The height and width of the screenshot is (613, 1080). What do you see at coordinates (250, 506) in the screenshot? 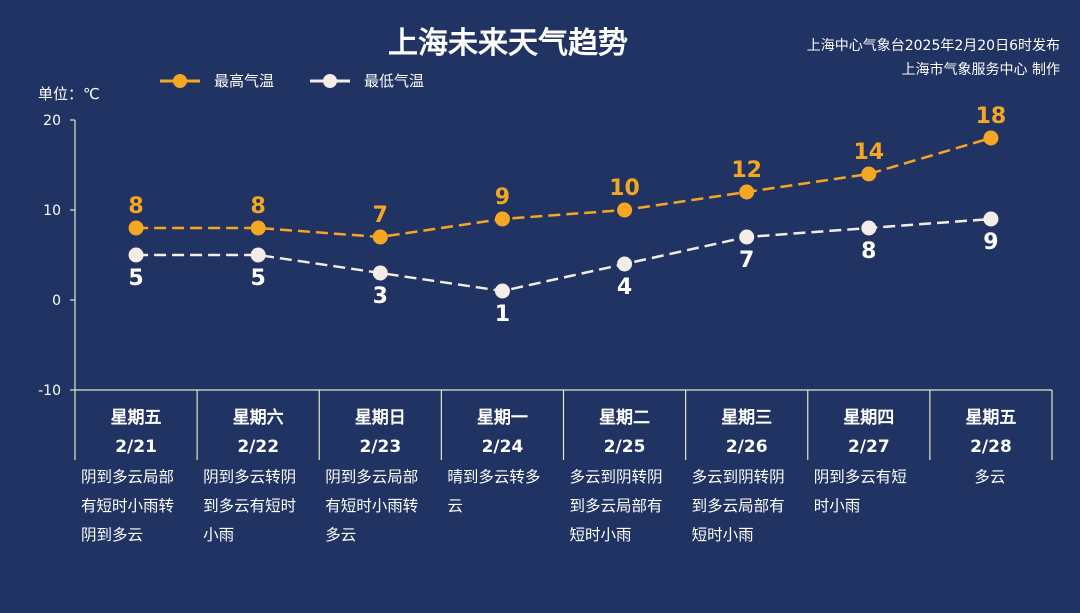
I see `weather-description: 阴到多云转阴到多云有短时小雨` at bounding box center [250, 506].